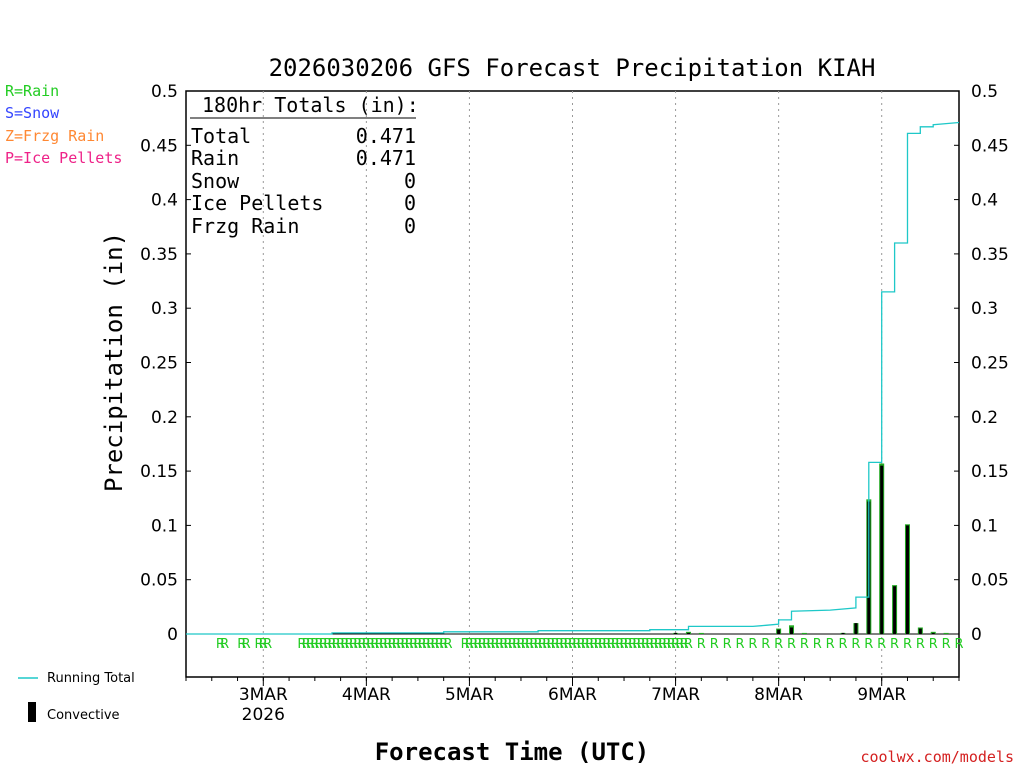  Describe the element at coordinates (159, 364) in the screenshot. I see `y-tick-label-left: 0.25` at that location.